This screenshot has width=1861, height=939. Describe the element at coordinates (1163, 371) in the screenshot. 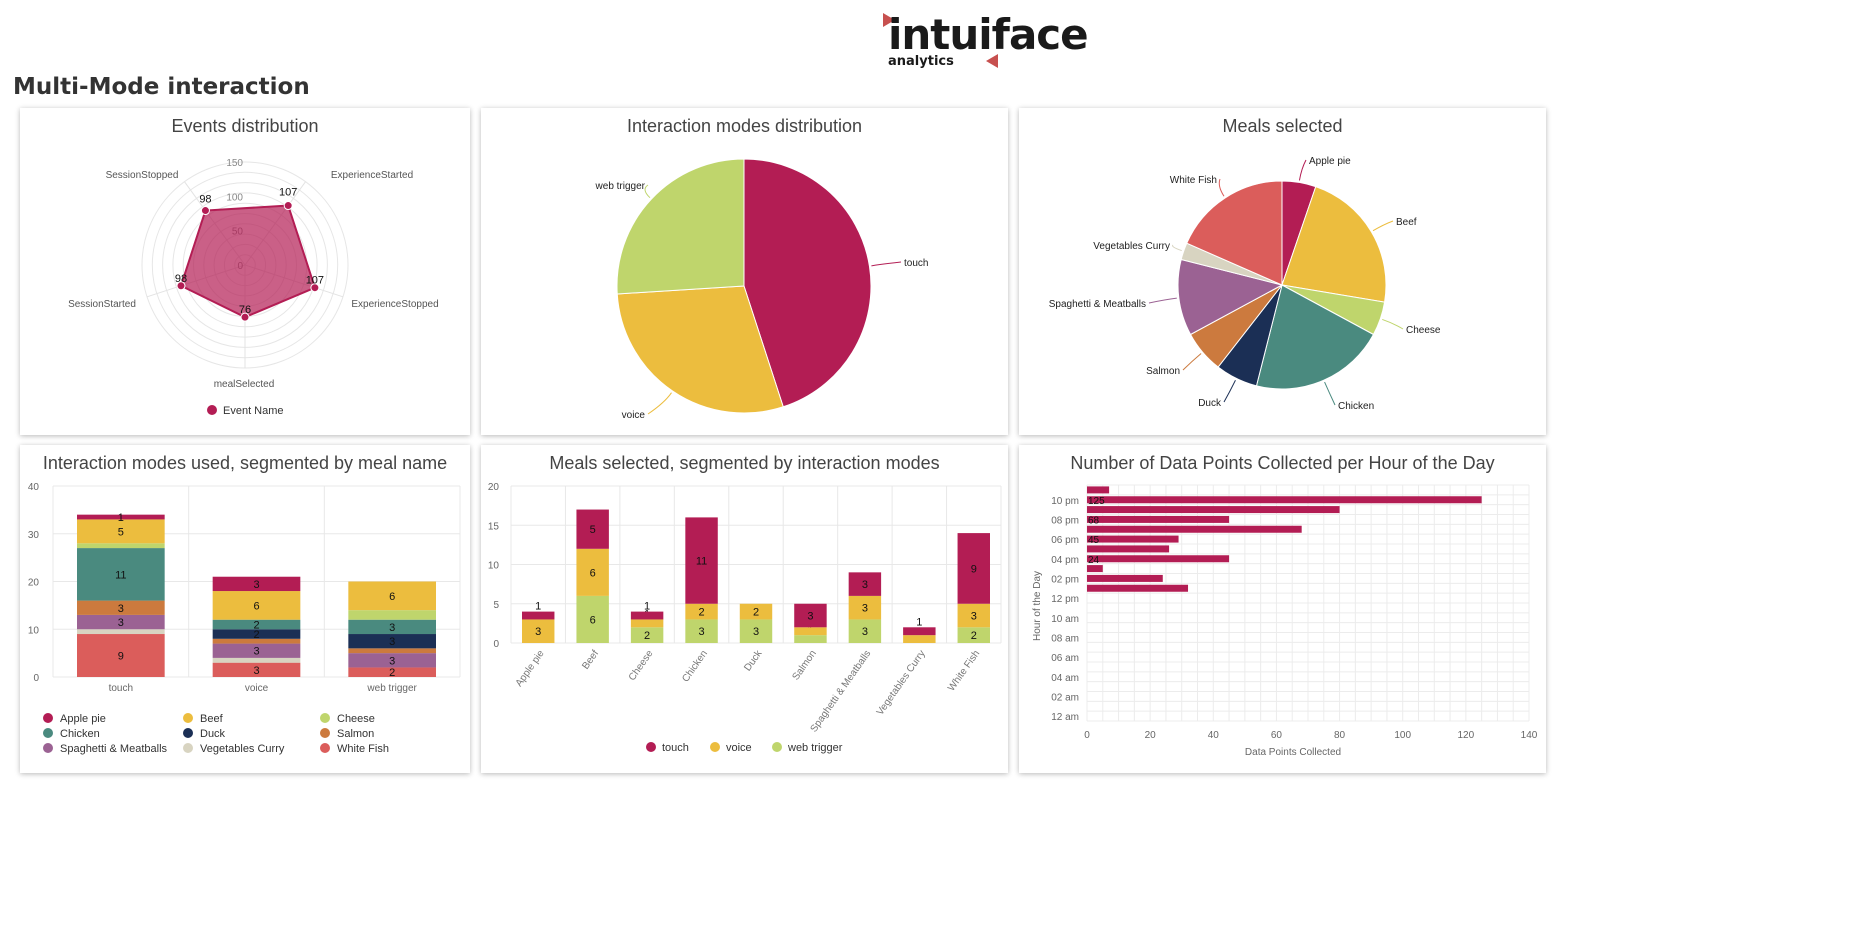

I see `pie-slice-label: Salmon` at that location.